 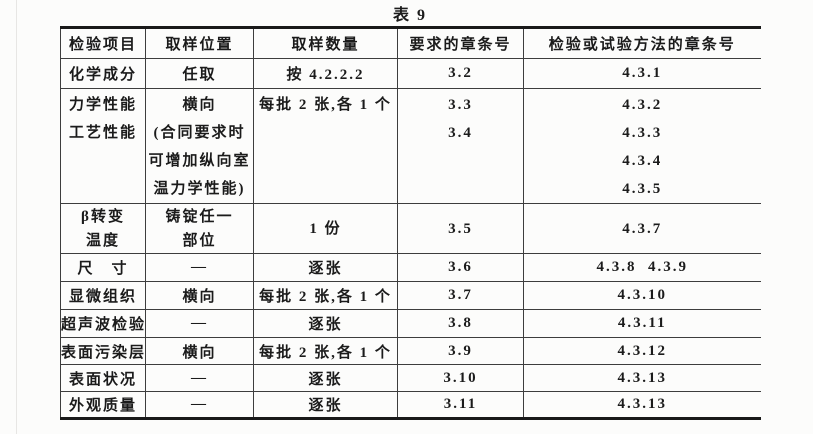 I want to click on cell-line: 4.3.11, so click(x=642, y=323).